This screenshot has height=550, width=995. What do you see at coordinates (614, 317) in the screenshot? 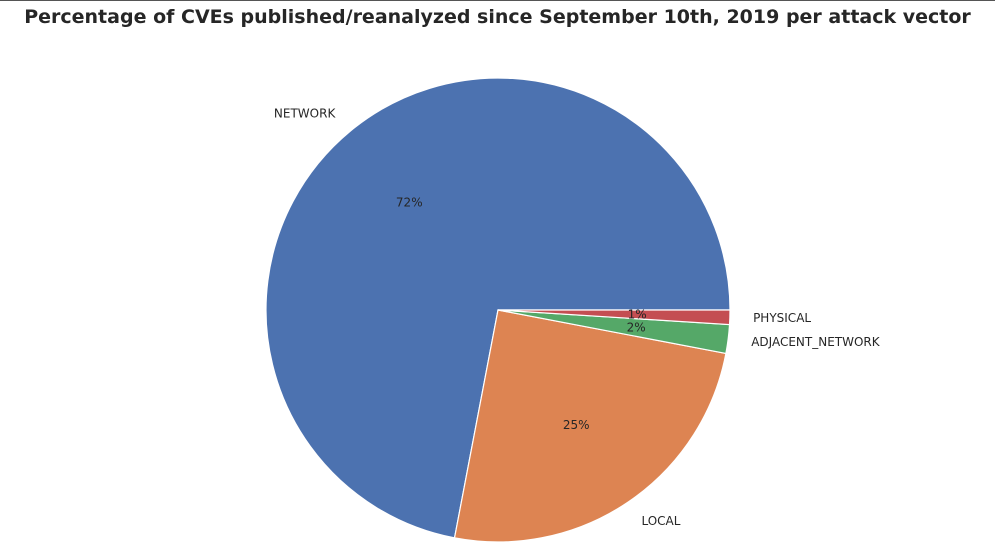
I see `pie-slice-physical` at bounding box center [614, 317].